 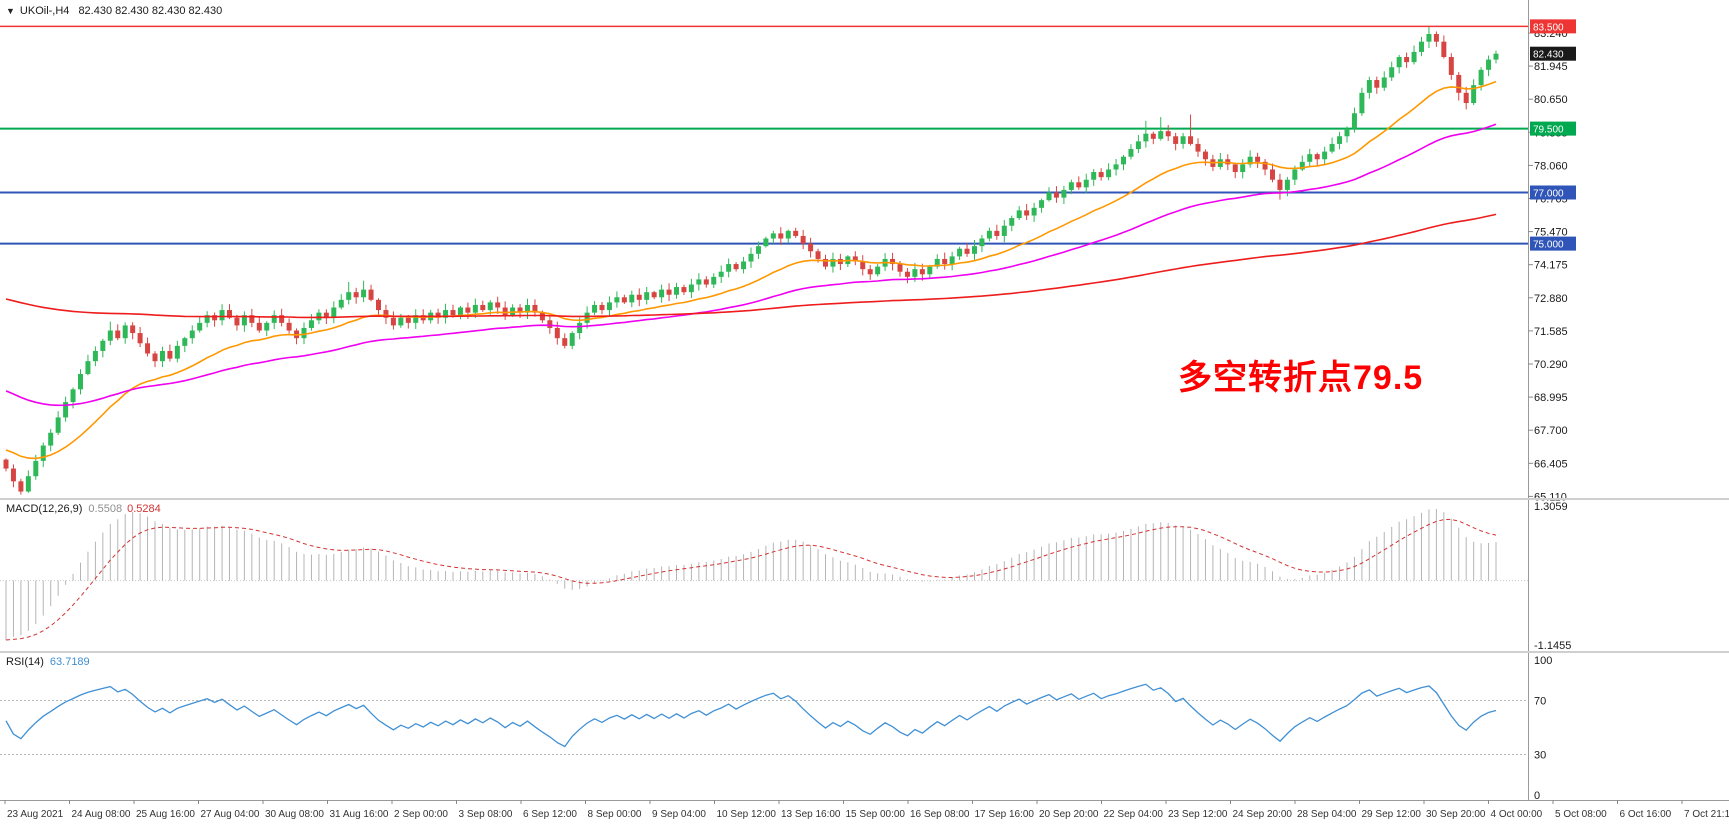 I want to click on price-tag-label: 83.500, so click(x=1548, y=27).